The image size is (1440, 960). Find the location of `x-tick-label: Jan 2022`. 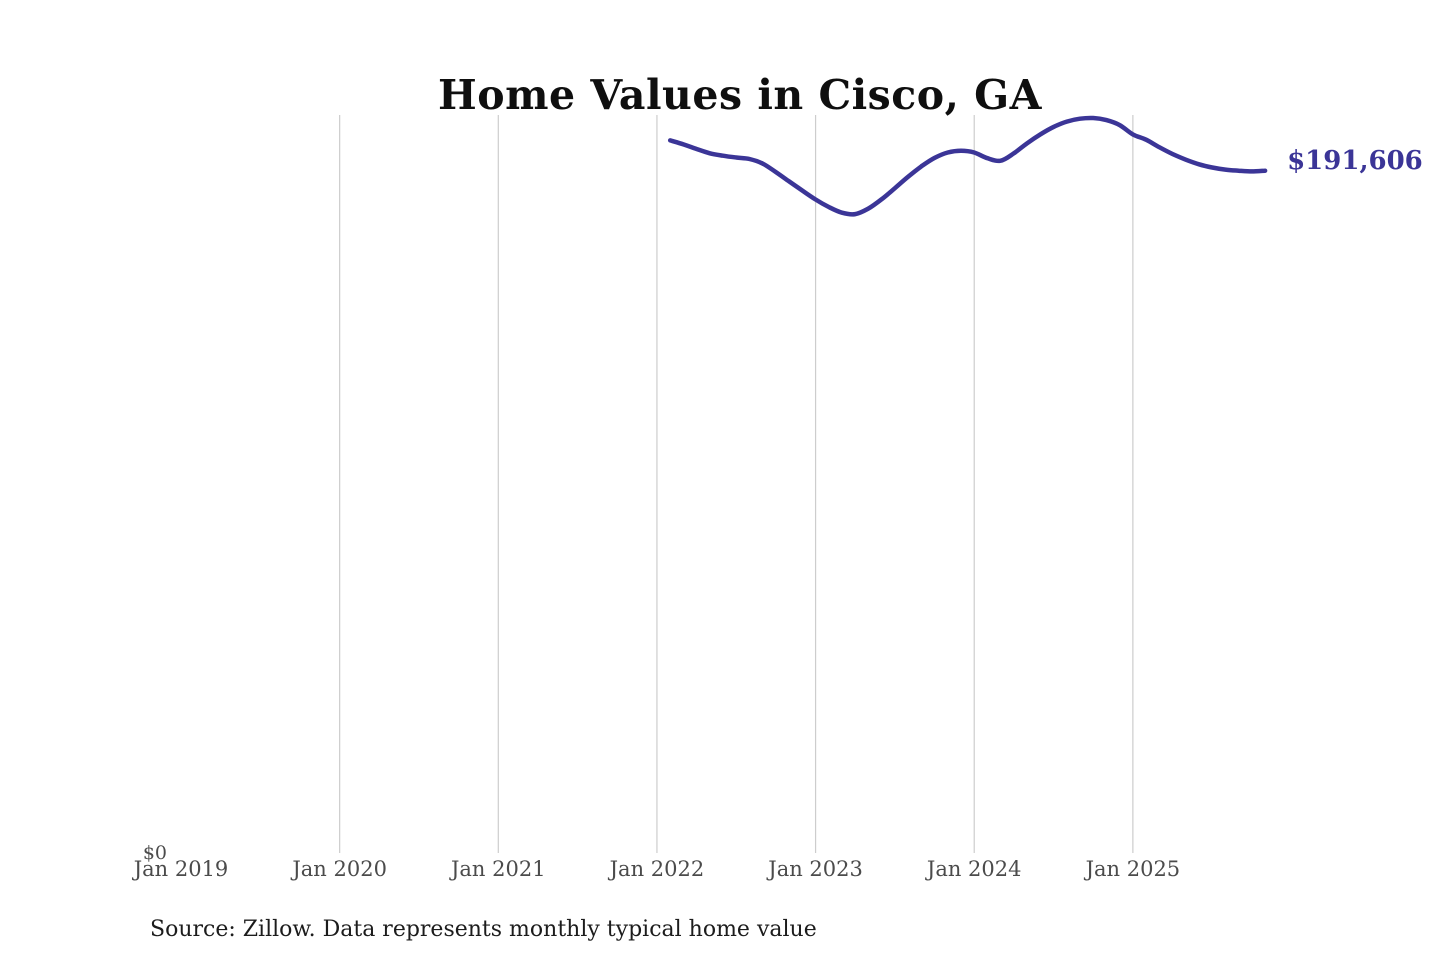

x-tick-label: Jan 2022 is located at coordinates (657, 869).